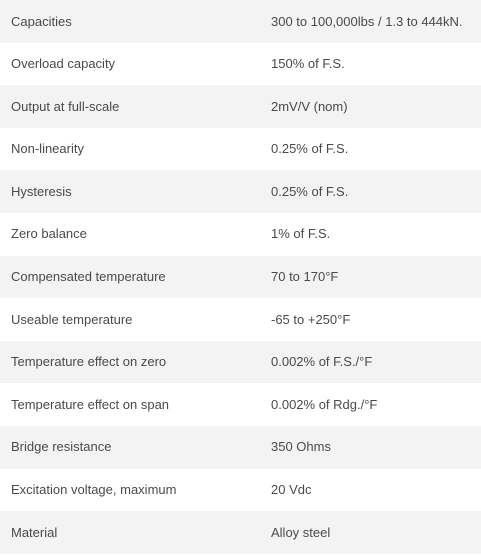 The height and width of the screenshot is (557, 481). I want to click on spec-label: Output at full-scale, so click(65, 106).